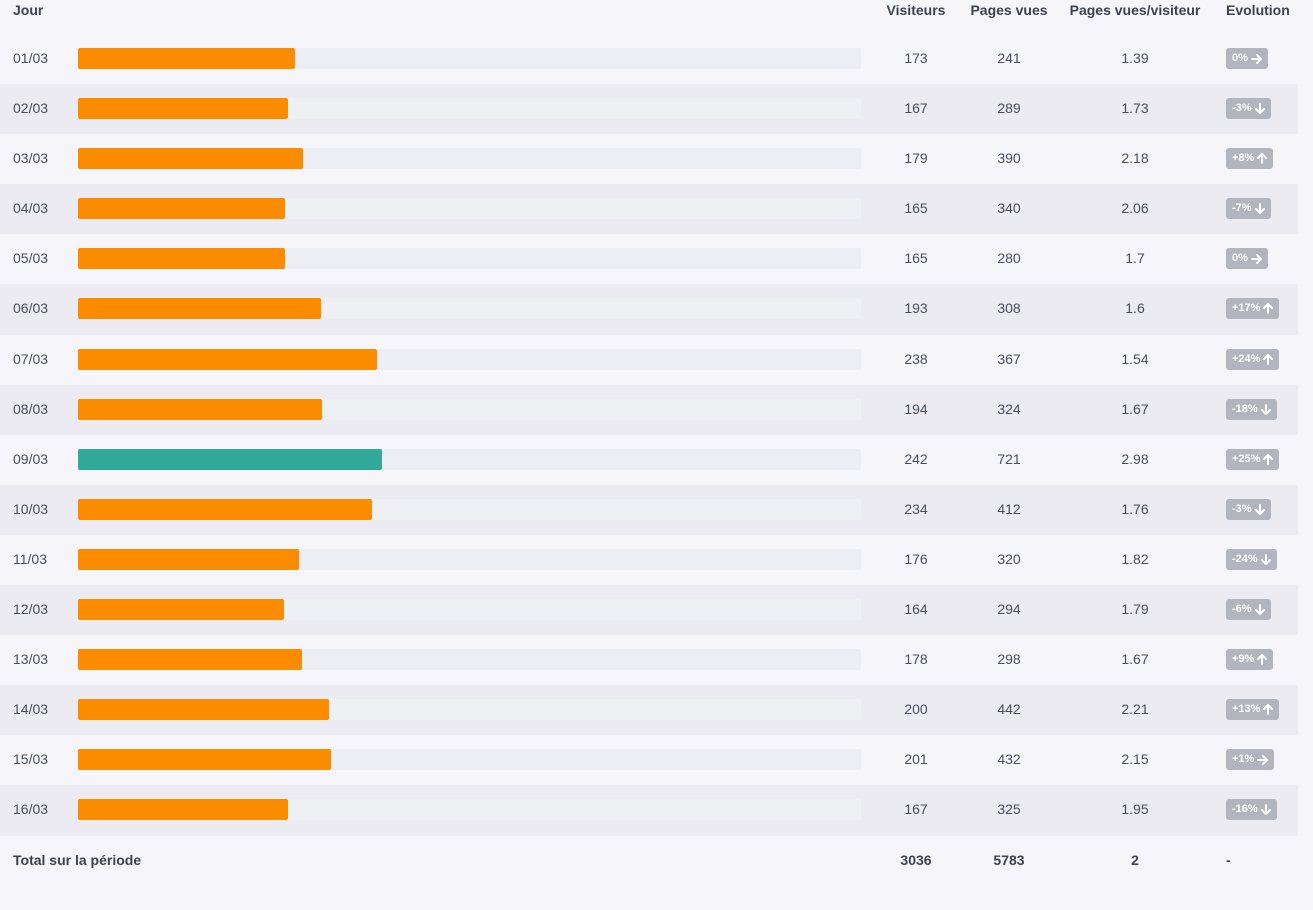  What do you see at coordinates (1135, 10) in the screenshot?
I see `header-pages-per-visitor: Pages vues/visiteur` at bounding box center [1135, 10].